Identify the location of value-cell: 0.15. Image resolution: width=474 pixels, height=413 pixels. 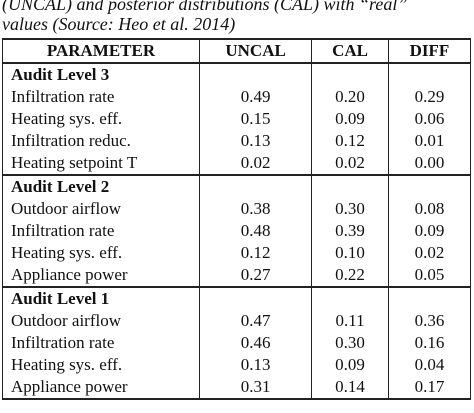
(255, 119).